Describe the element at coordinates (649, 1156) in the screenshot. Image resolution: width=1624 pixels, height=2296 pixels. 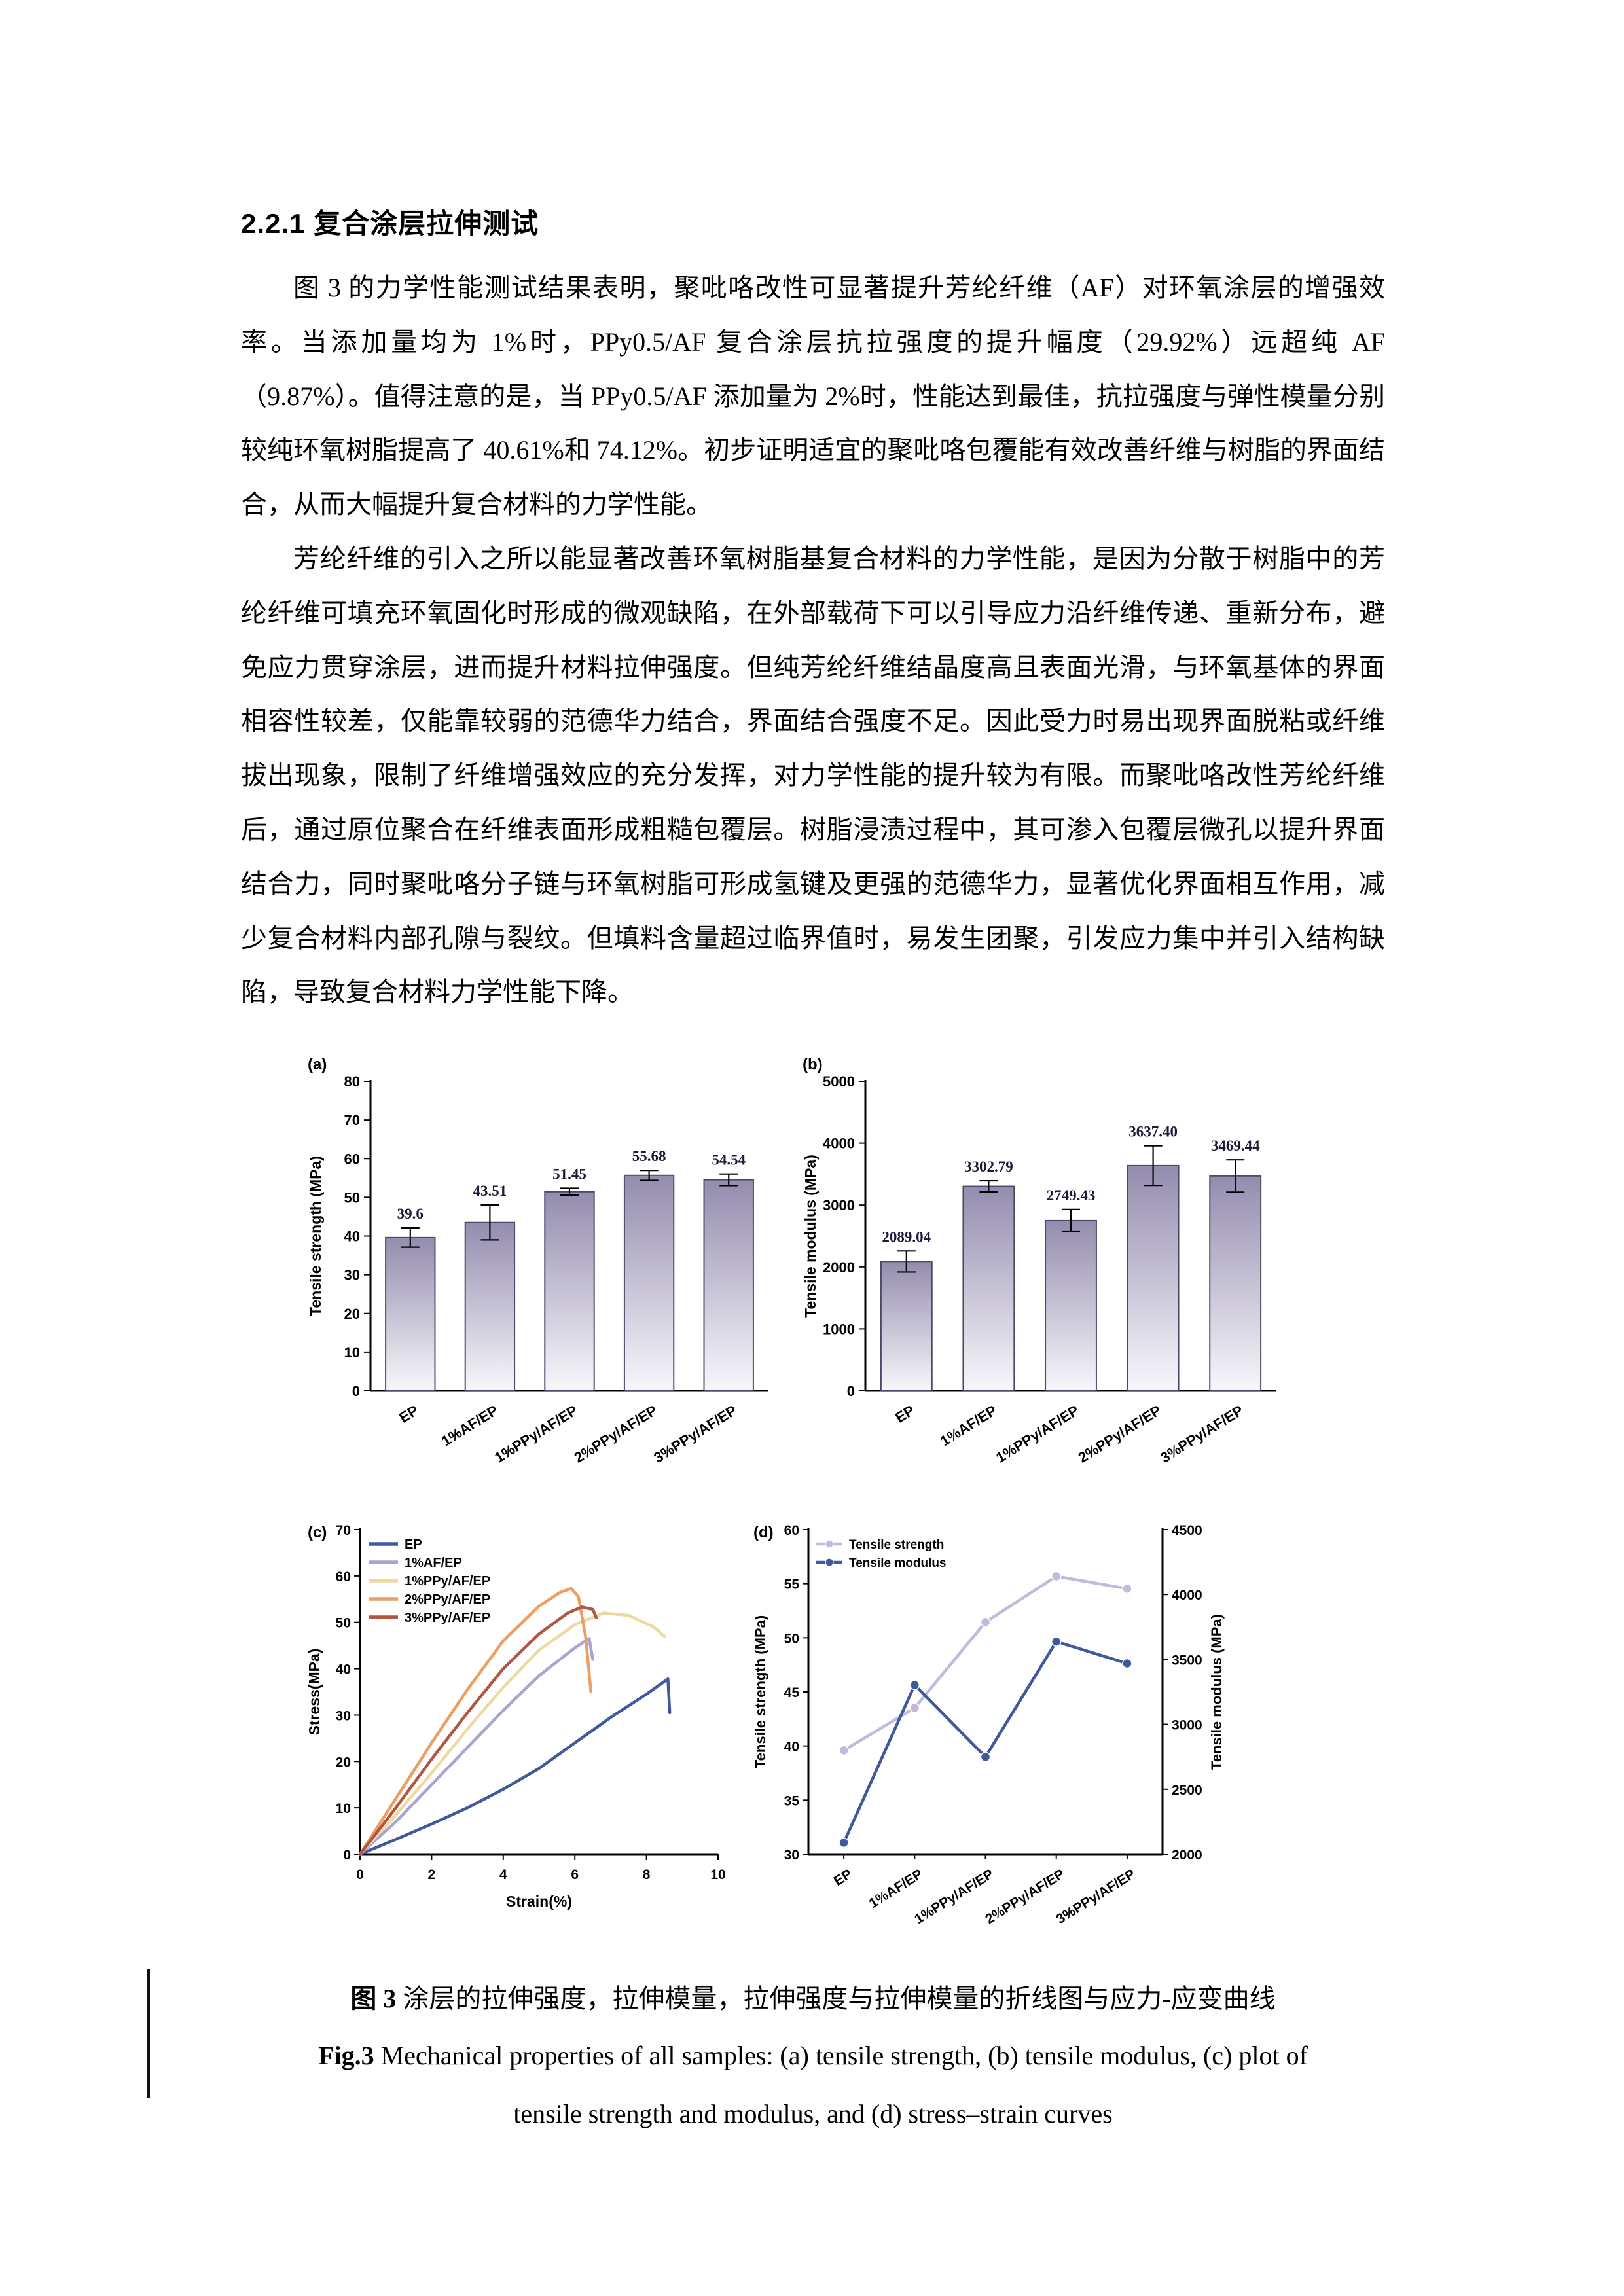
I see `svg-text: 55.68` at that location.